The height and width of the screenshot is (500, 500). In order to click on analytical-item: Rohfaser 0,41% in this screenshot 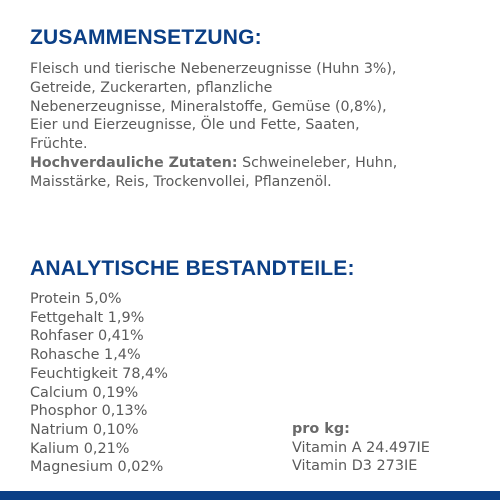, I will do `click(87, 336)`.